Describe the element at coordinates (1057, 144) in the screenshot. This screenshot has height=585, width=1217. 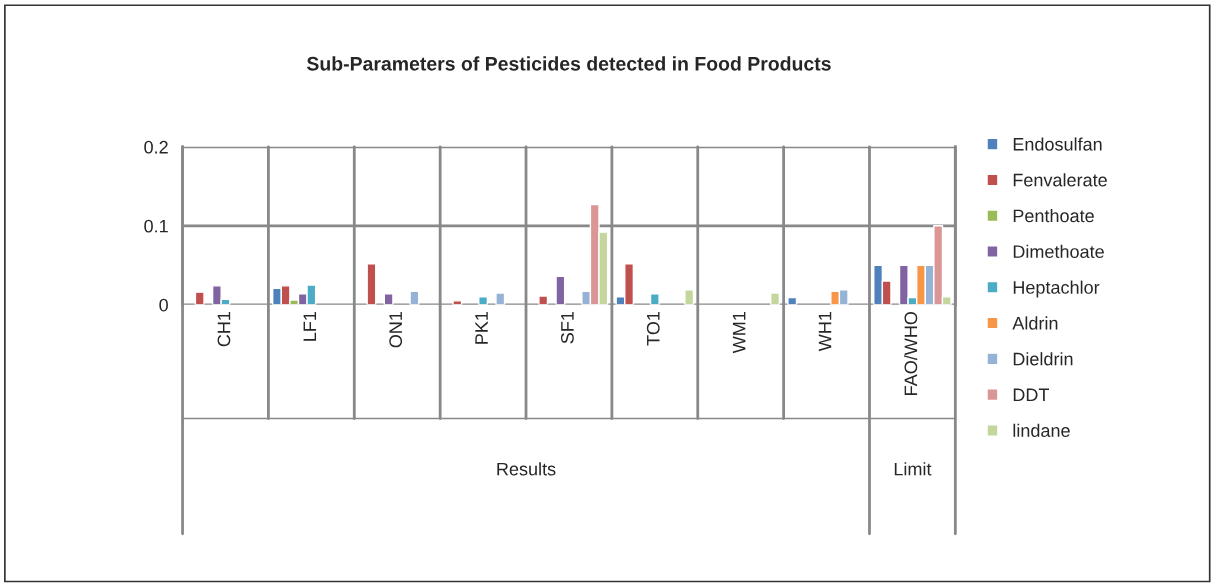
I see `legend-label: Endosulfan` at that location.